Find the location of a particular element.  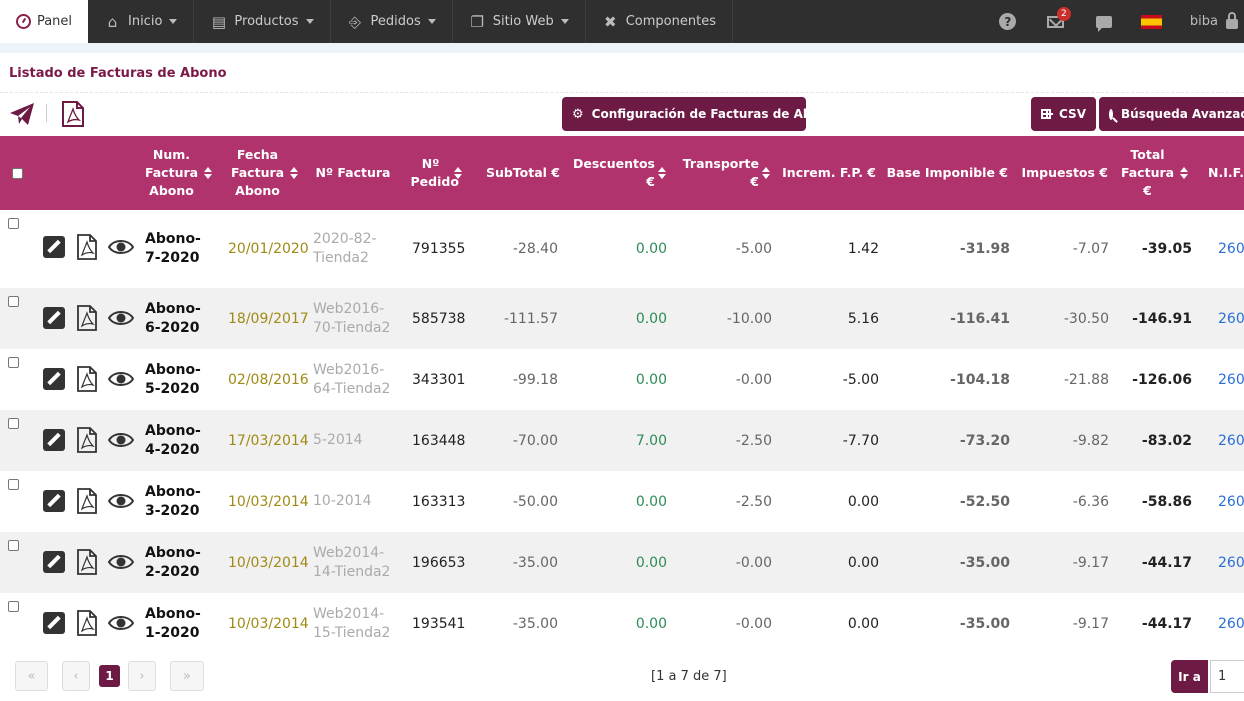

cell-num-abono: Abono-3-2020 is located at coordinates (173, 501).